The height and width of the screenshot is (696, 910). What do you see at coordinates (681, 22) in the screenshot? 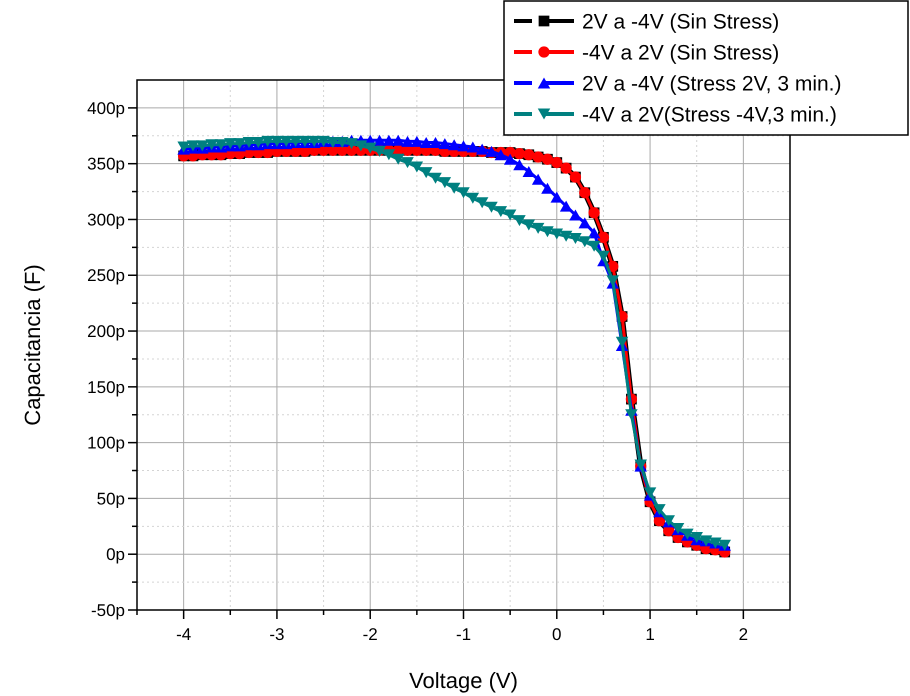
I see `legend-label: 2V a -4V (Sin Stress)` at bounding box center [681, 22].